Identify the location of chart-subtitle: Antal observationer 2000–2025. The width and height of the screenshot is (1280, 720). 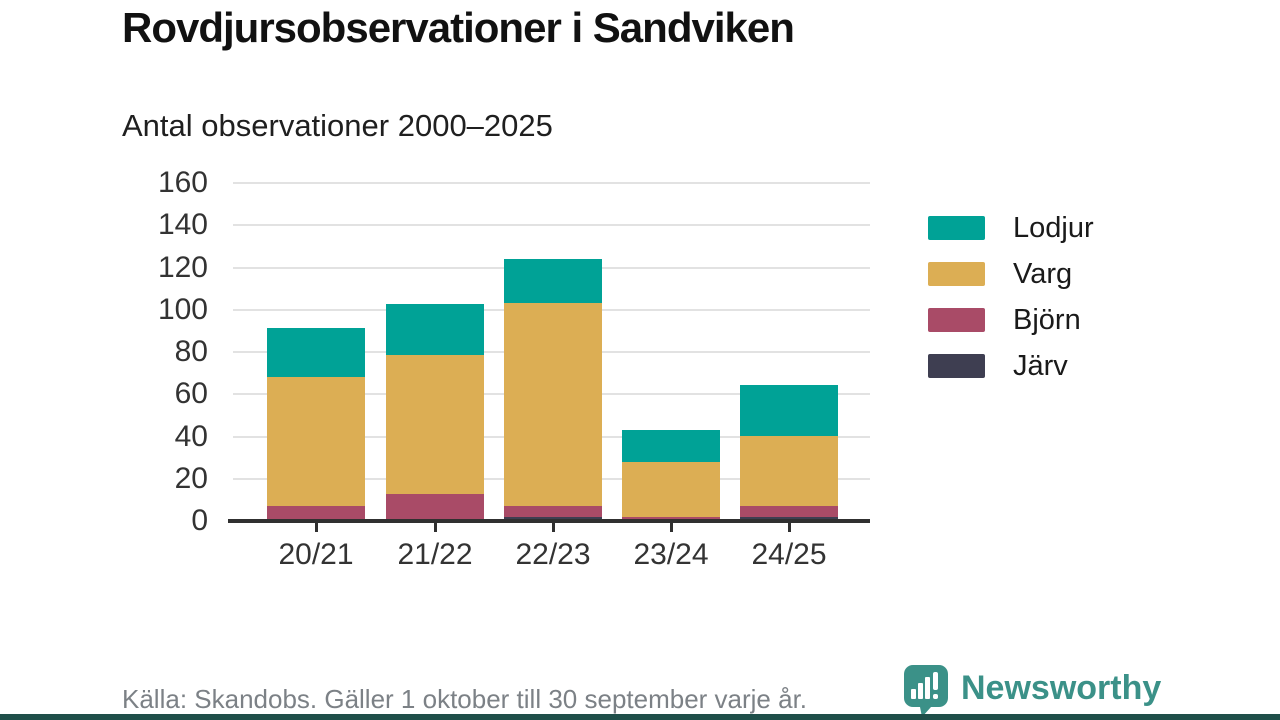
(337, 125).